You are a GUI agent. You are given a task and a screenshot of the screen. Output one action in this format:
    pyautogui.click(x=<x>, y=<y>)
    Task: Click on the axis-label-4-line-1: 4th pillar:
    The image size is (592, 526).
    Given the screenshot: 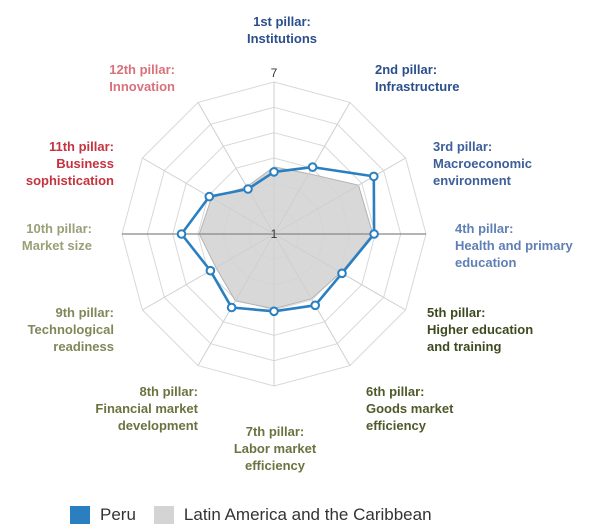 What is the action you would take?
    pyautogui.click(x=484, y=228)
    